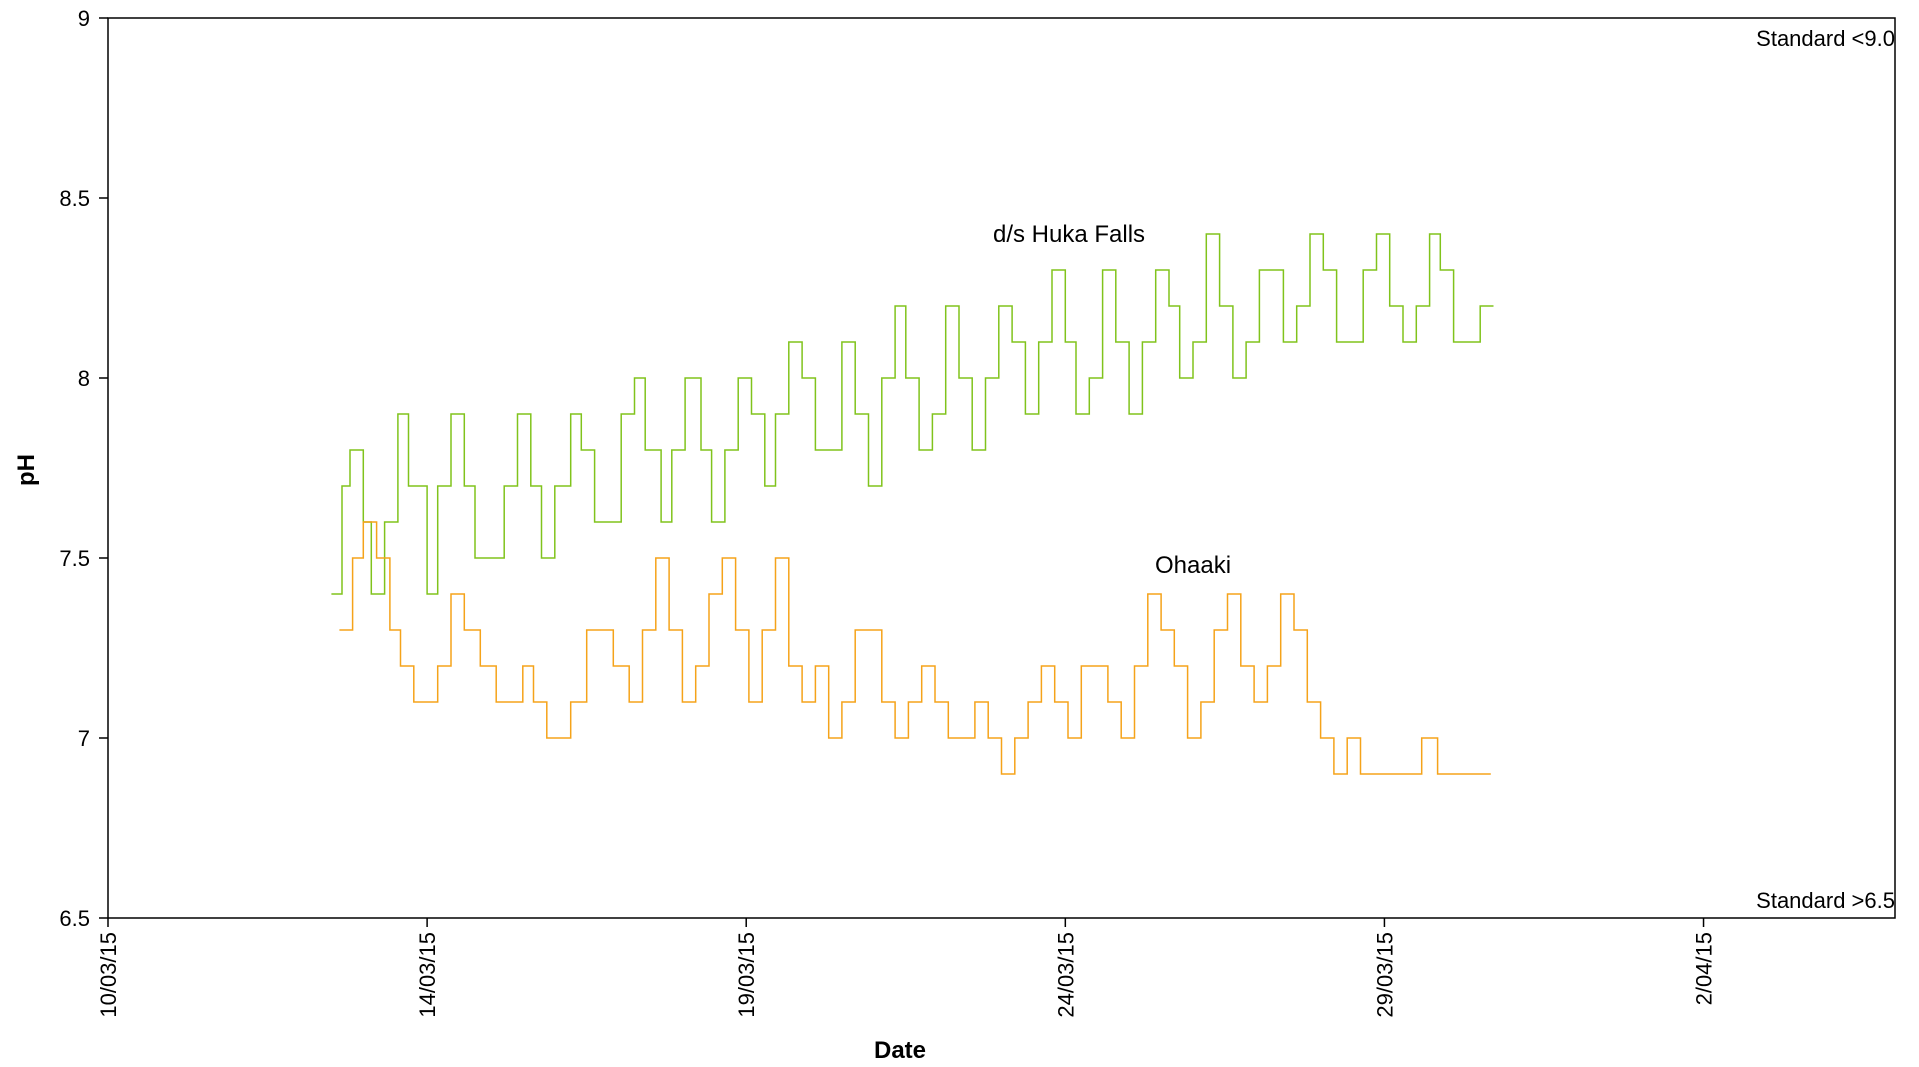  Describe the element at coordinates (74, 918) in the screenshot. I see `y-tick-label: 6.5` at that location.